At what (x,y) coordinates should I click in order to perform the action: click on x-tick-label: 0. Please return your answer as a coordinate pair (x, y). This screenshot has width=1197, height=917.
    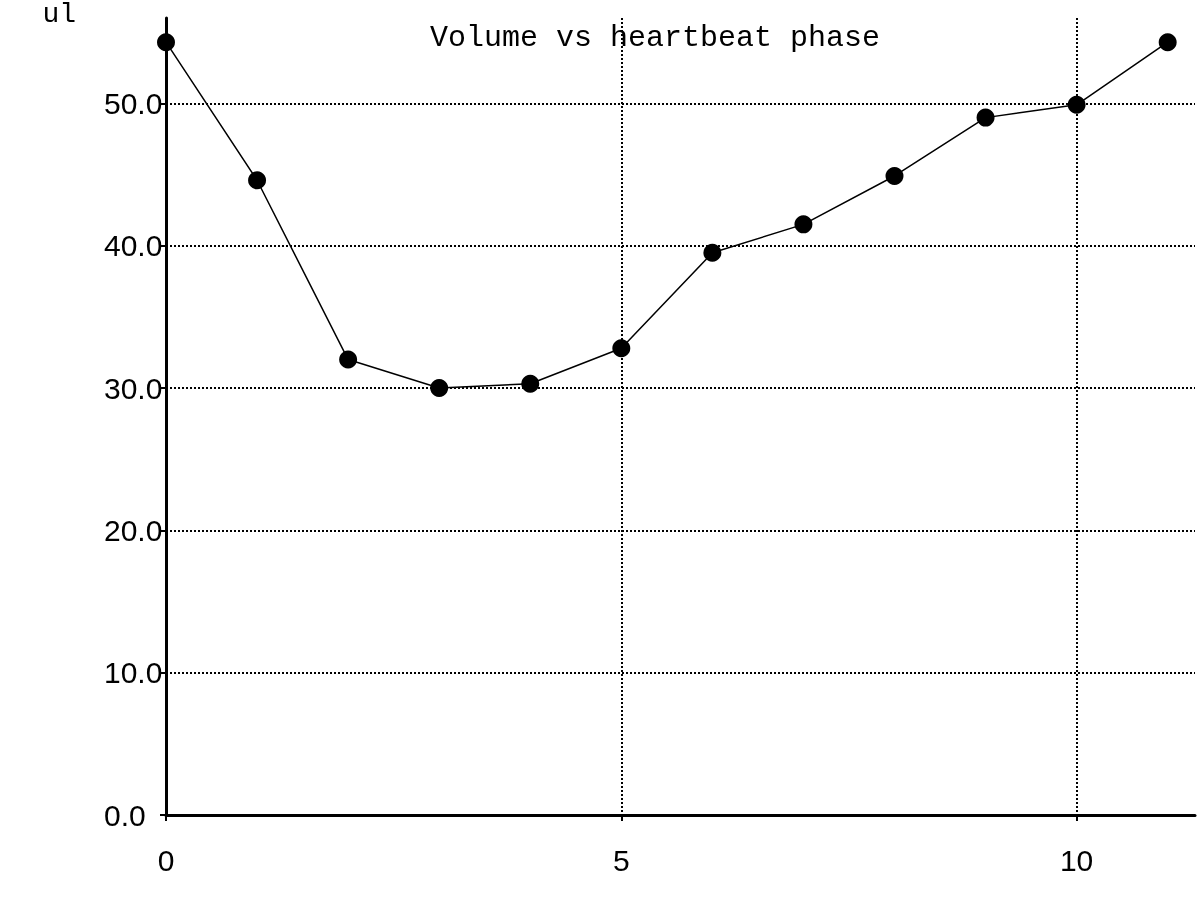
    Looking at the image, I should click on (166, 860).